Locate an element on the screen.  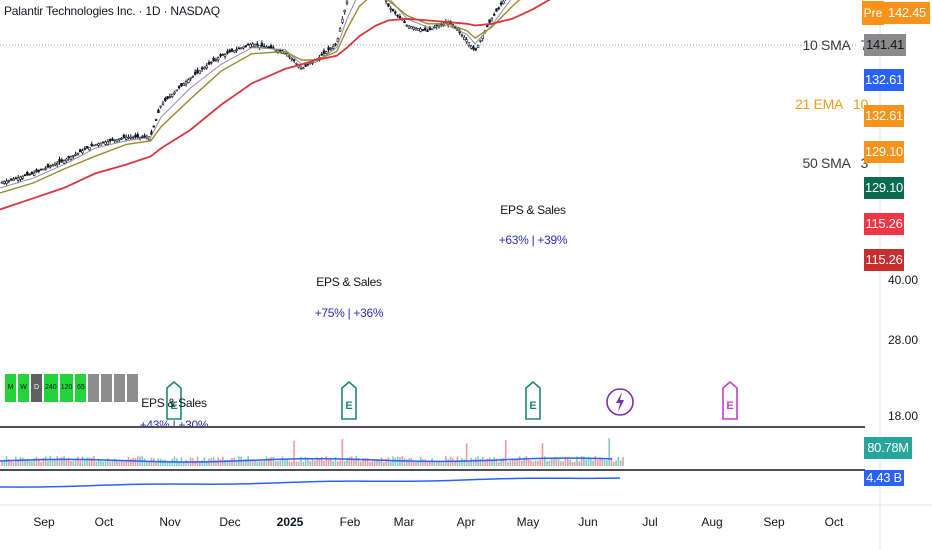
legend-item-21ema: 21 EMA 10 is located at coordinates (831, 104).